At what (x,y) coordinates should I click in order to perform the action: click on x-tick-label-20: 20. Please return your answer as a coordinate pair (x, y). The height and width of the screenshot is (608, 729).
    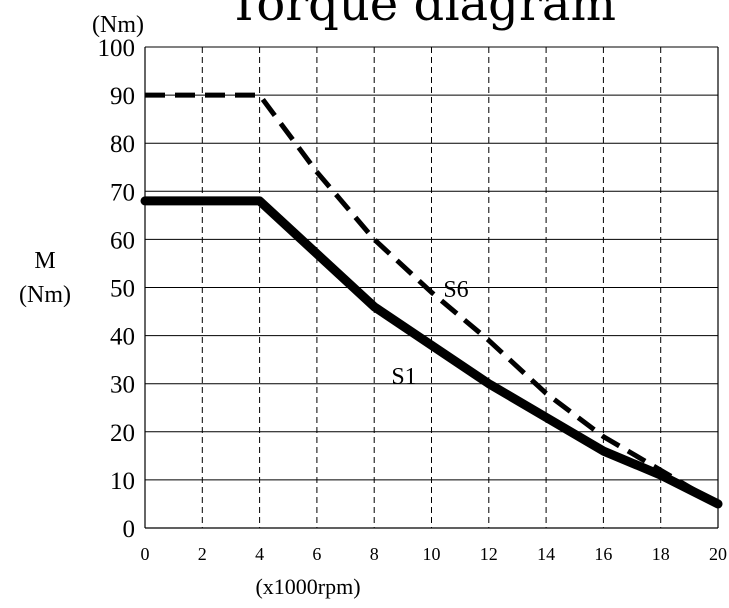
    Looking at the image, I should click on (718, 554).